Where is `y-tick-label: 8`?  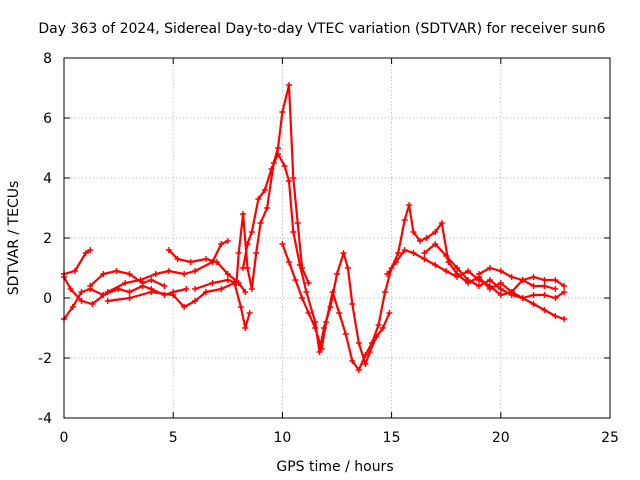 y-tick-label: 8 is located at coordinates (47, 59).